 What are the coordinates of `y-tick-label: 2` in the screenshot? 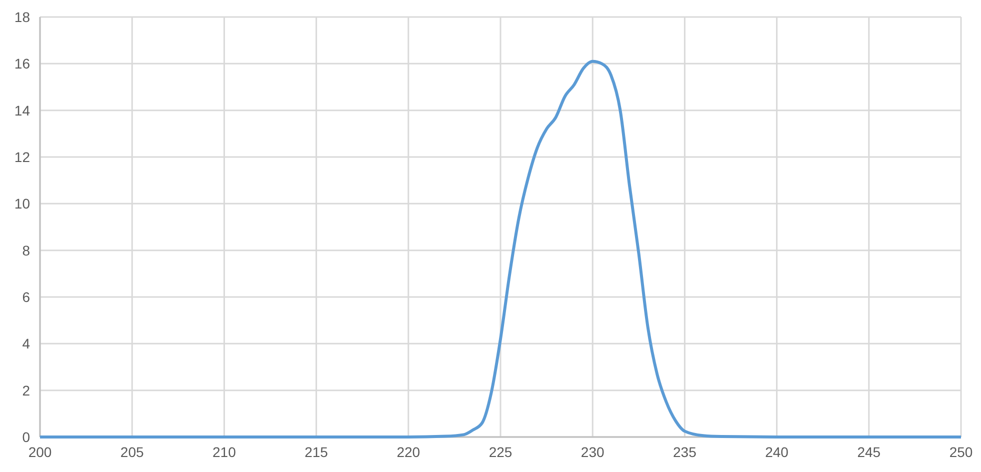 It's located at (26, 390).